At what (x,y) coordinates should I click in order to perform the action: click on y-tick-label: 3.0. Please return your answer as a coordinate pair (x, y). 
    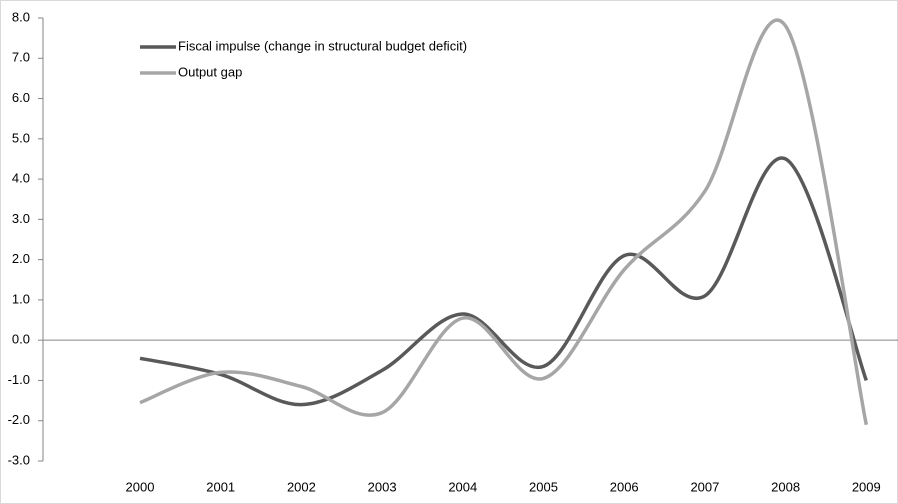
    Looking at the image, I should click on (21, 218).